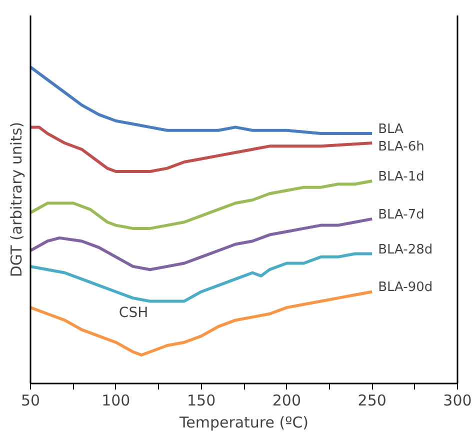 Image resolution: width=474 pixels, height=434 pixels. Describe the element at coordinates (391, 130) in the screenshot. I see `series-label: BLA` at that location.